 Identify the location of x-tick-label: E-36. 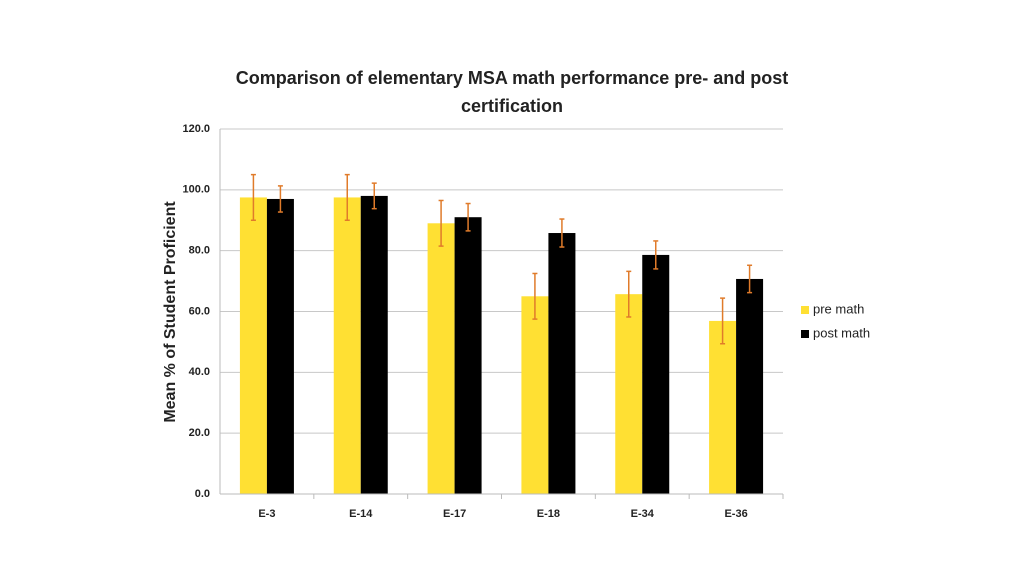
(735, 514).